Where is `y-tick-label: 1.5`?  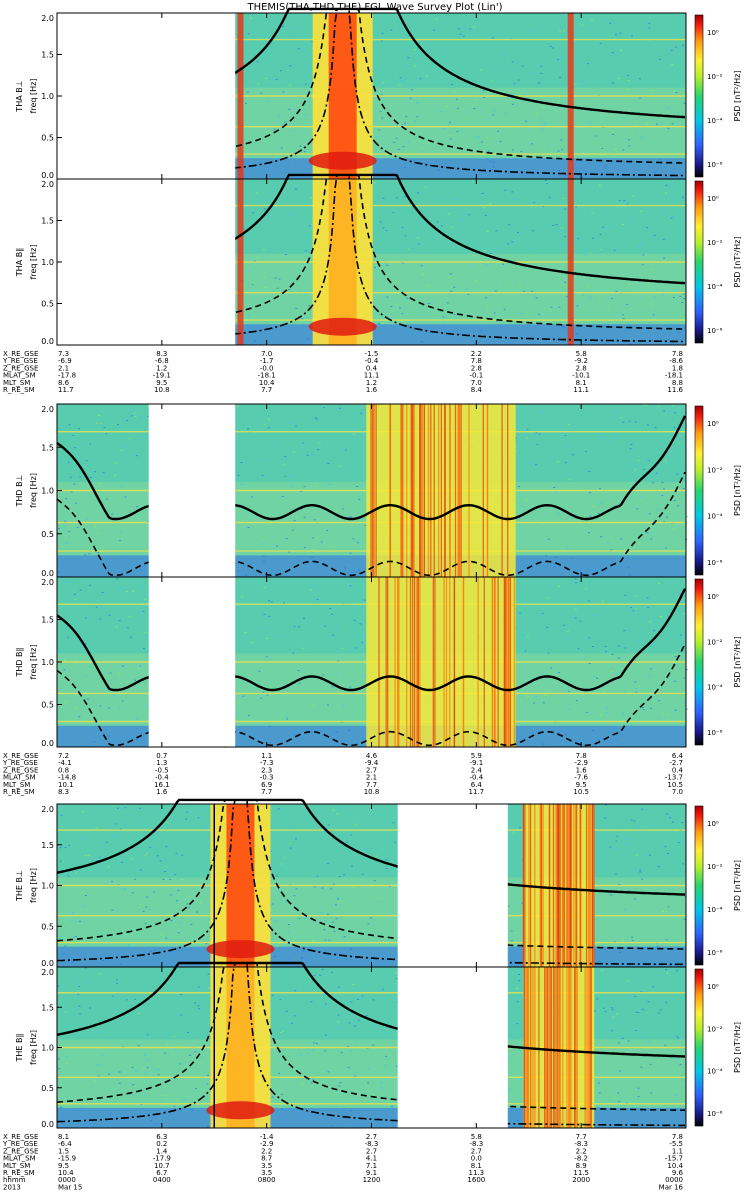
y-tick-label: 1.5 is located at coordinates (47, 447).